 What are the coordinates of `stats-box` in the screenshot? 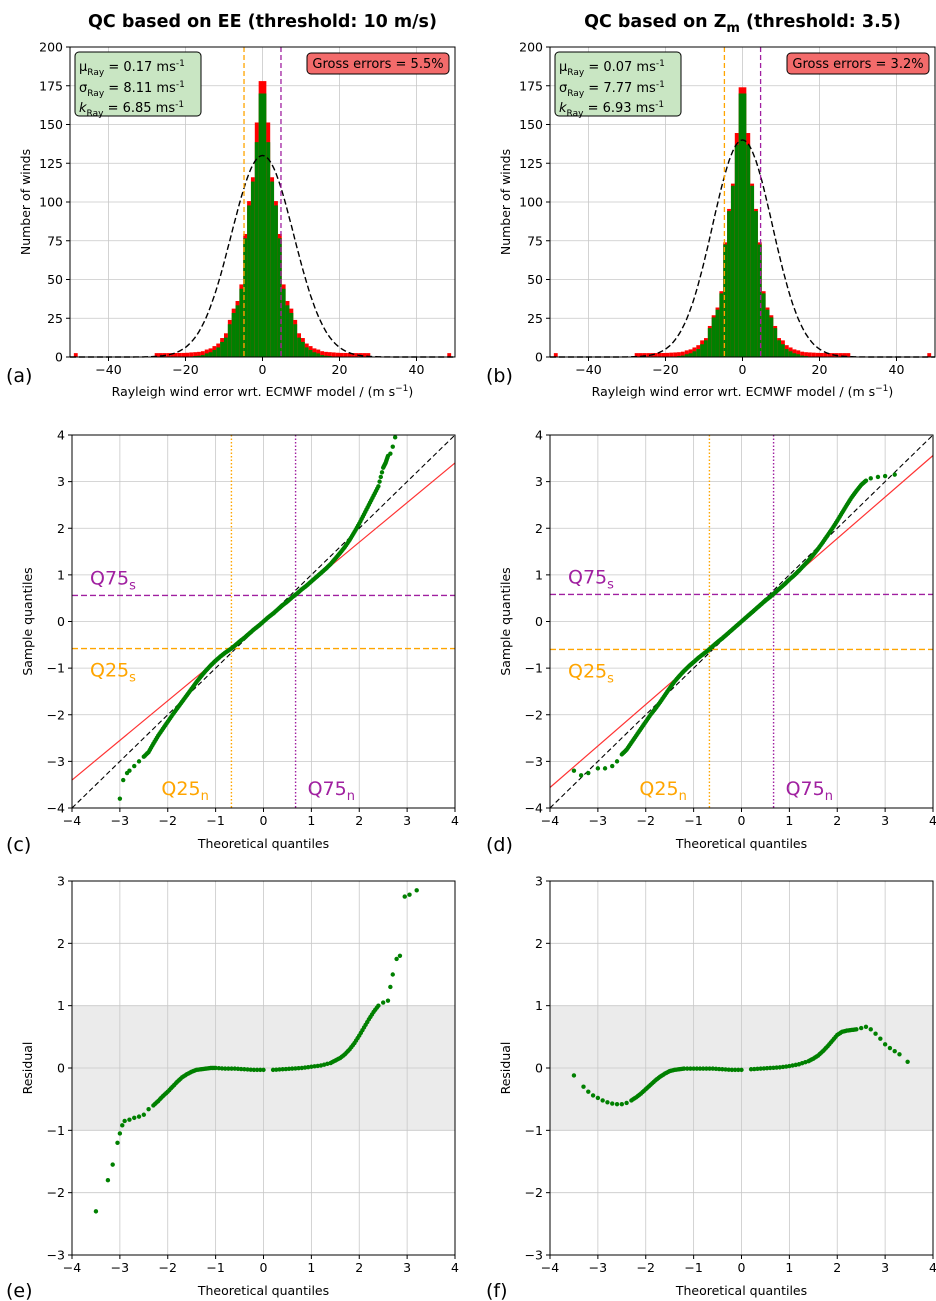 It's located at (618, 84).